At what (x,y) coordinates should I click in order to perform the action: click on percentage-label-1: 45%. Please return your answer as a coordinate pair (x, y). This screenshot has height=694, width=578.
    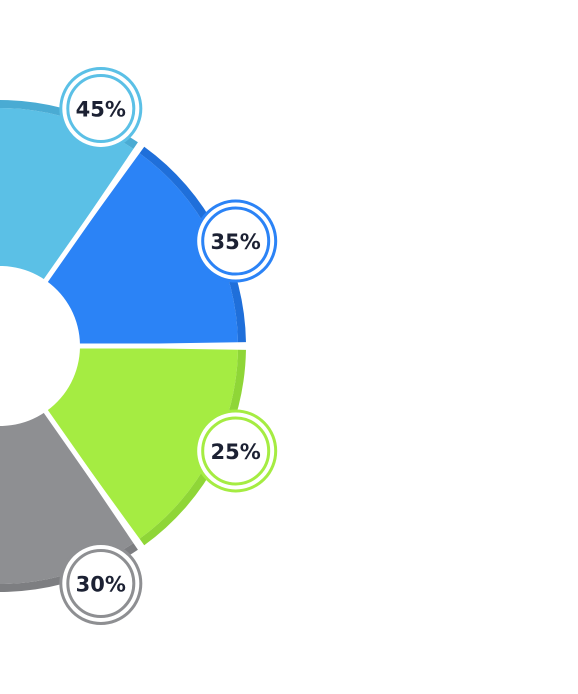
    Looking at the image, I should click on (101, 110).